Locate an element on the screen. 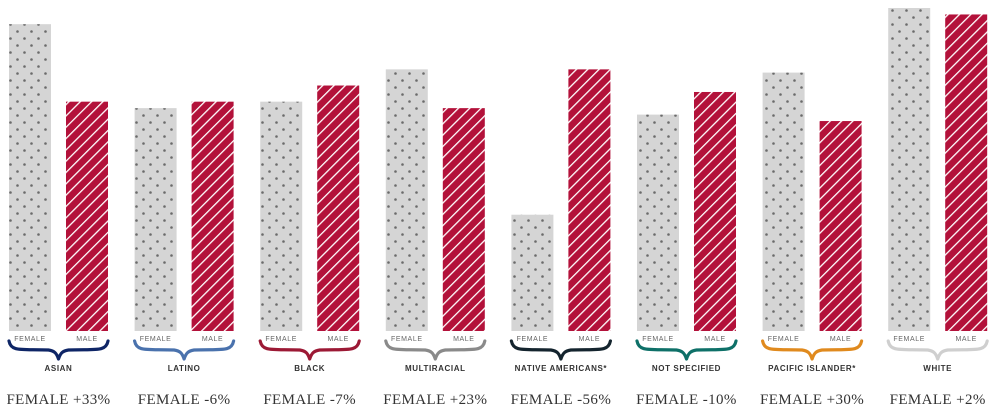 The height and width of the screenshot is (414, 1000). category-label: BLACK is located at coordinates (309, 368).